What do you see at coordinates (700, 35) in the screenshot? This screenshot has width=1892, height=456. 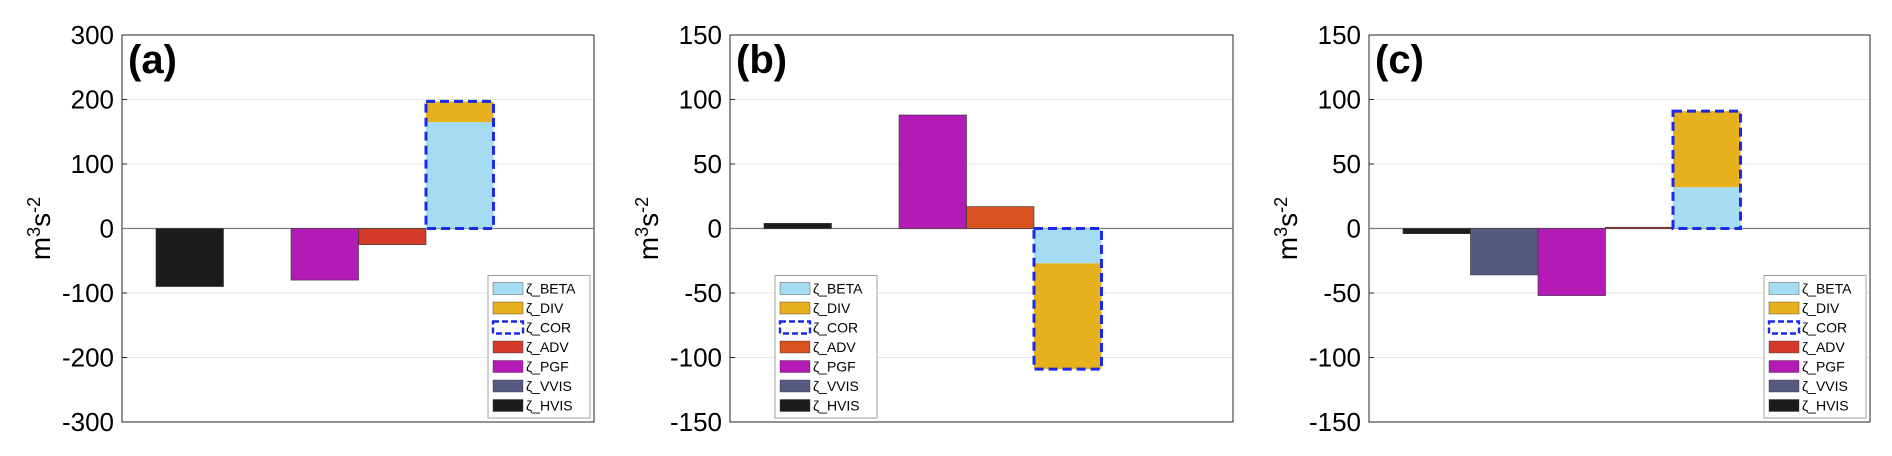 I see `y-tick-label: 150` at bounding box center [700, 35].